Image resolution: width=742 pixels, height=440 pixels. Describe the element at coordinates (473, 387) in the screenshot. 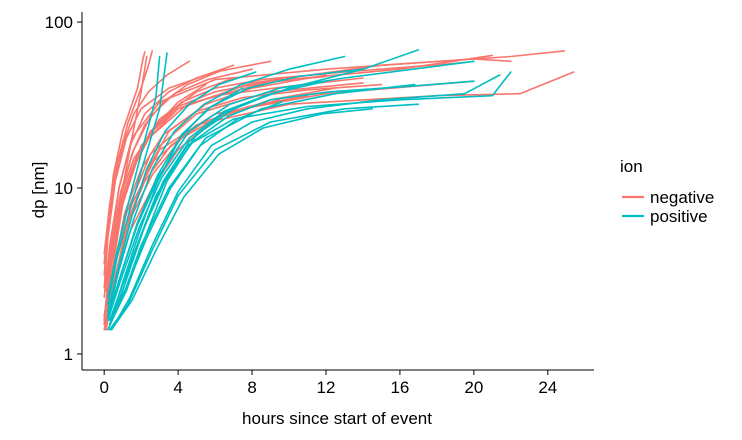

I see `x-tick-label-20: 20` at that location.